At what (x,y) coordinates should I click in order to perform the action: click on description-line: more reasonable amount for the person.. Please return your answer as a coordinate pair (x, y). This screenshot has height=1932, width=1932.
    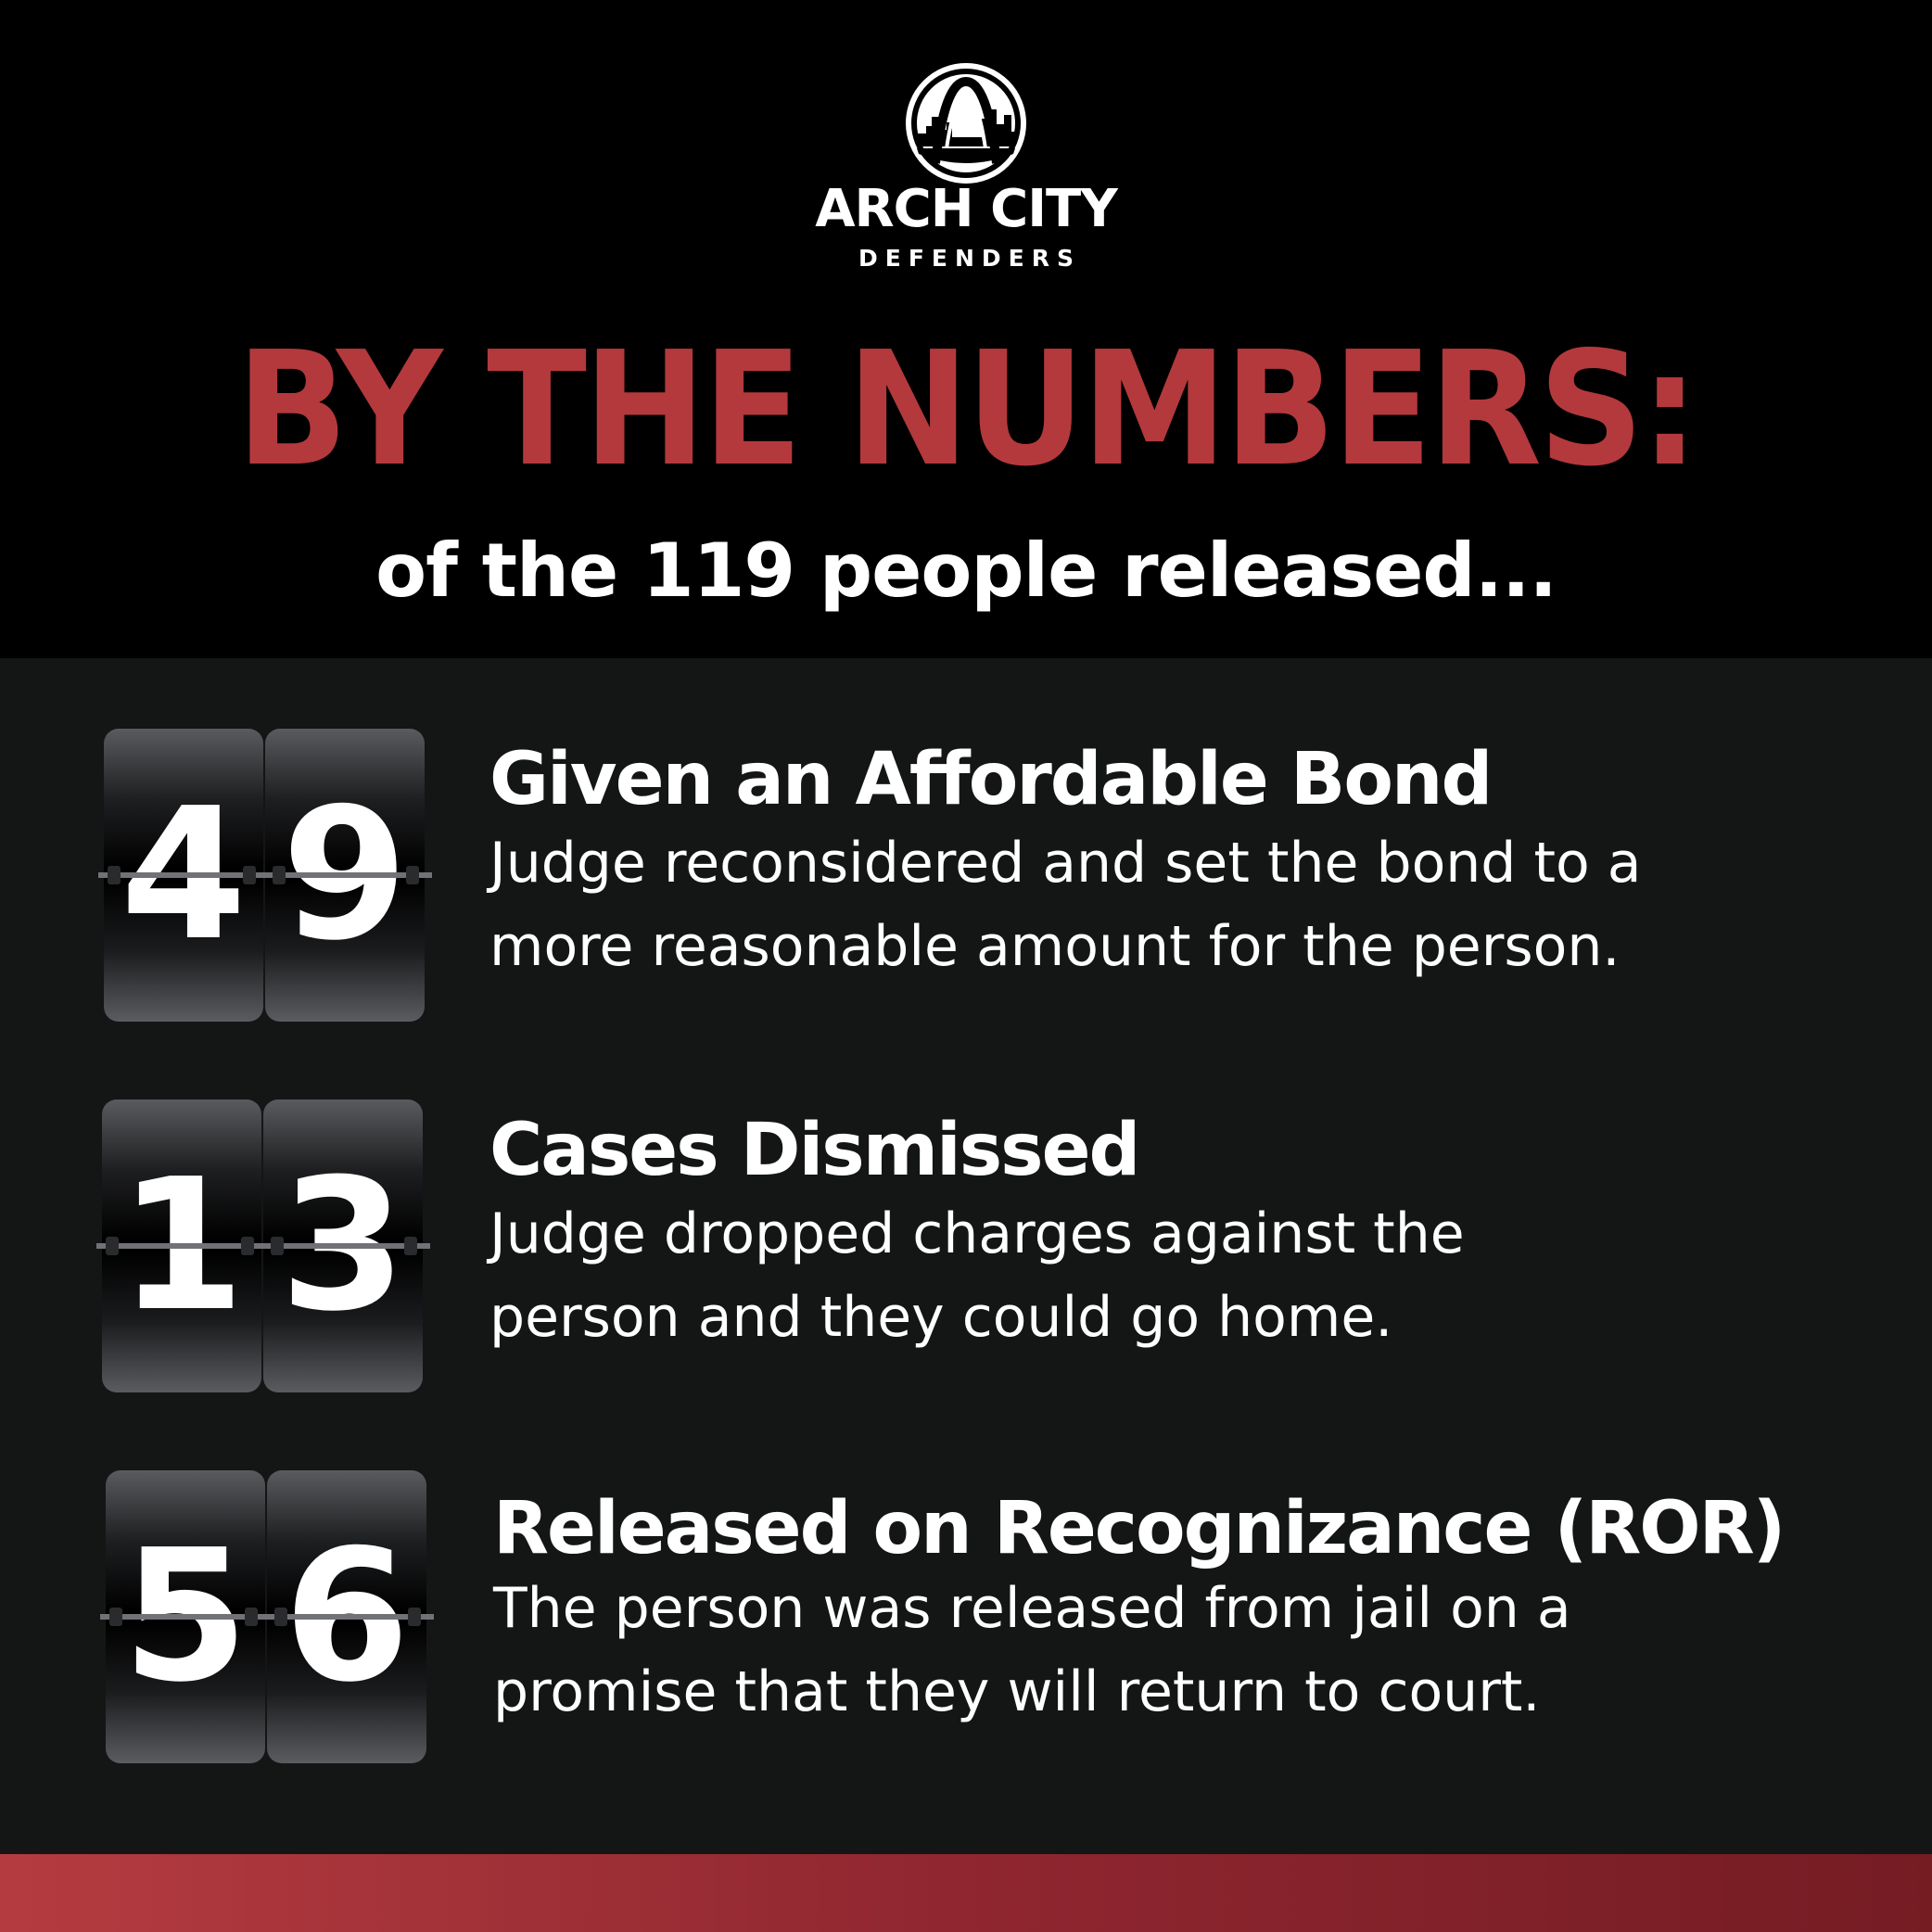
    Looking at the image, I should click on (1055, 946).